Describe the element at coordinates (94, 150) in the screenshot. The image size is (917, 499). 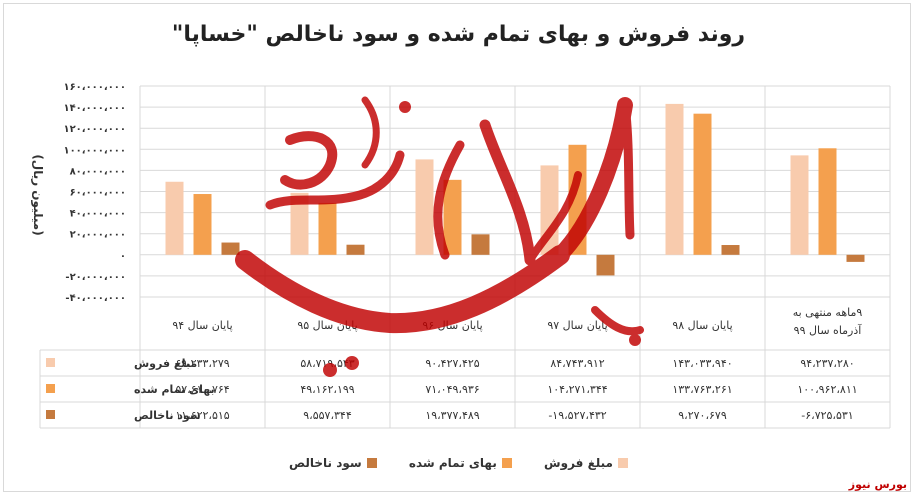
I see `y-tick-label: ۱۰۰،۰۰۰،۰۰۰` at that location.